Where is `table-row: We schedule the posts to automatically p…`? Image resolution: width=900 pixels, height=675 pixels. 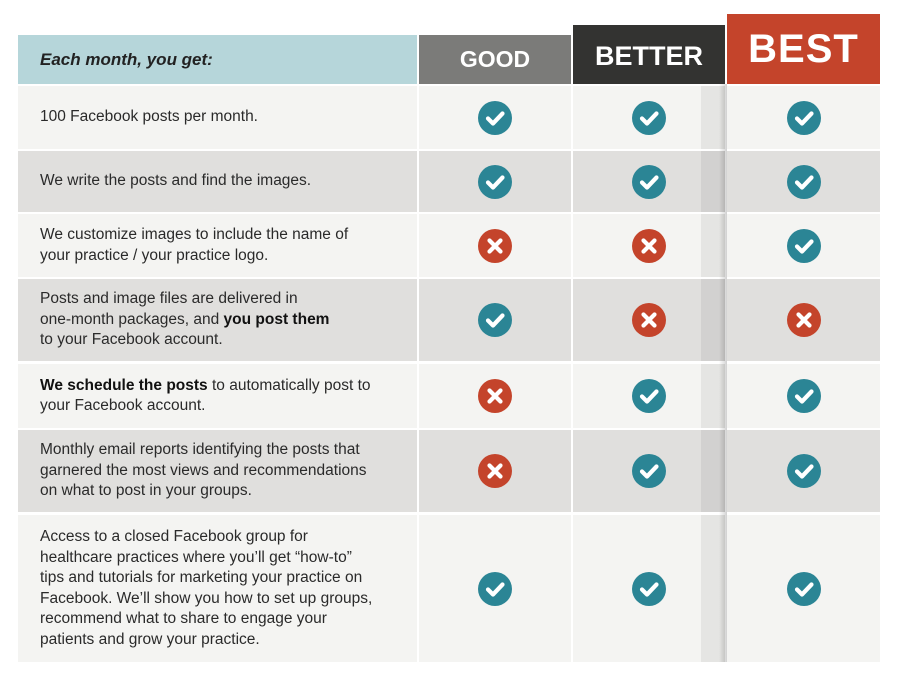
table-row: We schedule the posts to automatically p… is located at coordinates (449, 396).